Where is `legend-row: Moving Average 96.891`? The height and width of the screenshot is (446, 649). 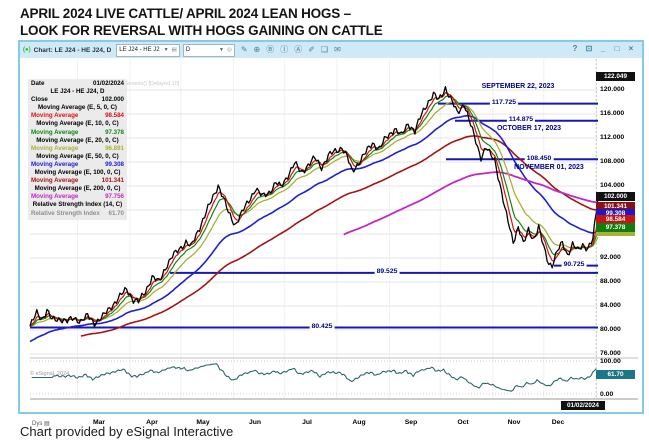
legend-row: Moving Average 96.891 is located at coordinates (77, 149).